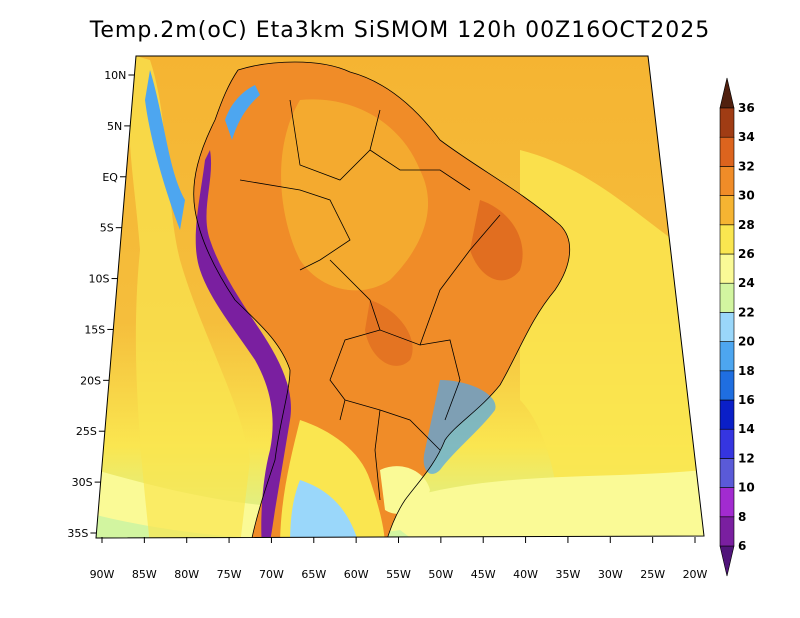 This screenshot has height=618, width=800. Describe the element at coordinates (242, 112) in the screenshot. I see `northern-andes-cool` at that location.